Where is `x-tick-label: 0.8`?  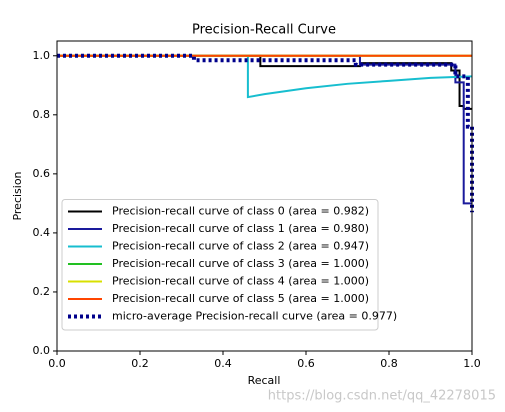 x-tick-label: 0.8 is located at coordinates (389, 363).